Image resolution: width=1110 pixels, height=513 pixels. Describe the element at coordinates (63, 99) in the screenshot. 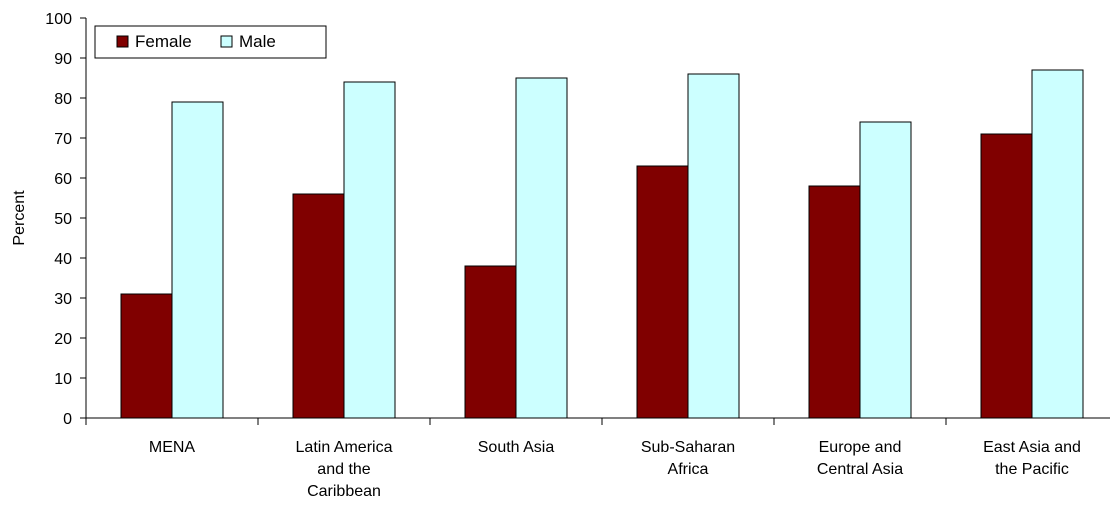

I see `y-tick-label: 80` at that location.